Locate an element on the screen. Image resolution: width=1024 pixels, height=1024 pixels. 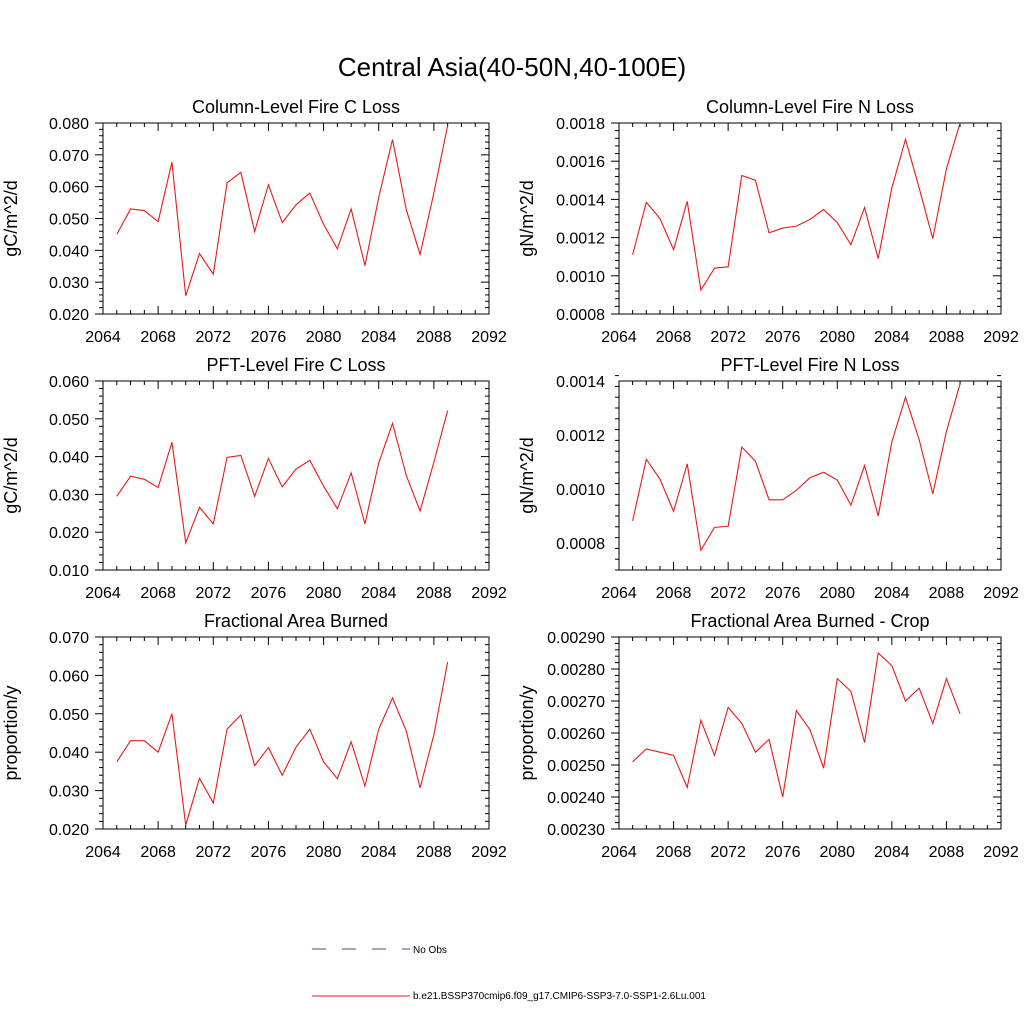
panel-title: PFT-Level Fire C Loss is located at coordinates (295, 365).